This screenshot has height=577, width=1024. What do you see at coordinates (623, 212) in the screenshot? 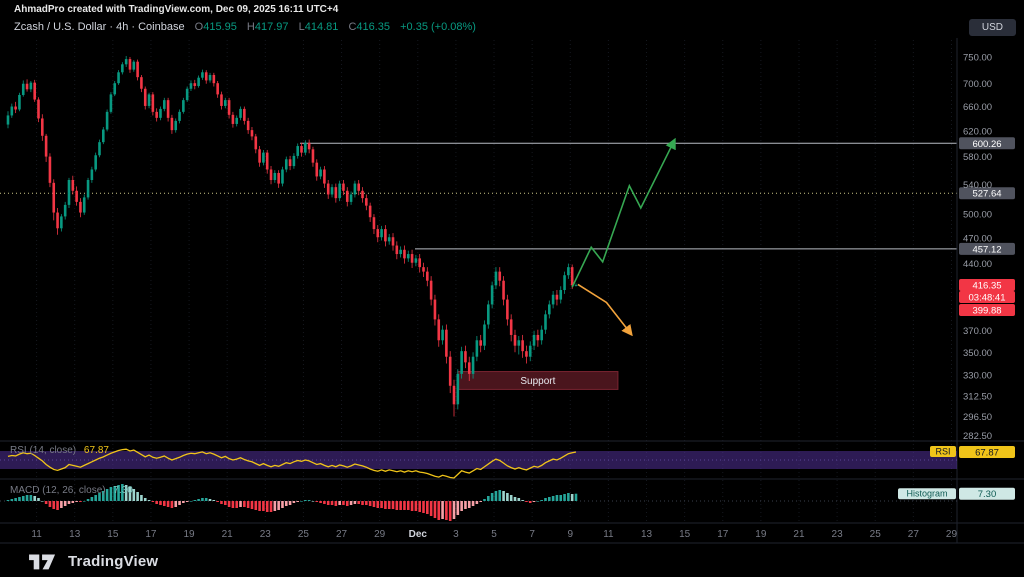
I see `projection-up-arrow` at bounding box center [623, 212].